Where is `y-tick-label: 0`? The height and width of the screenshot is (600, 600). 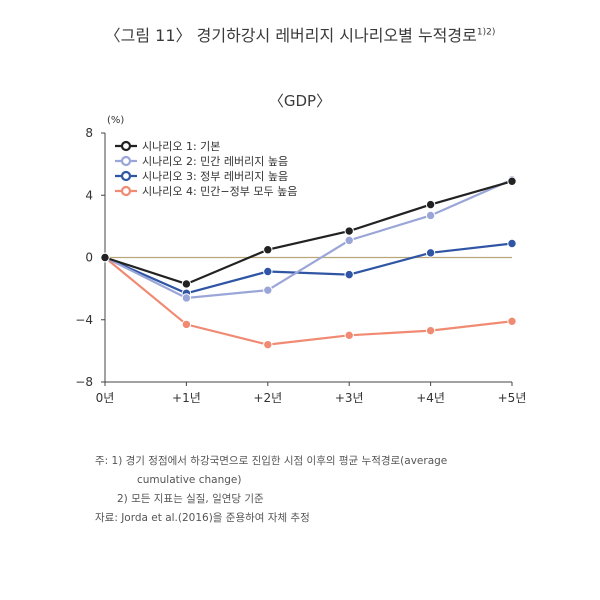
y-tick-label: 0 is located at coordinates (89, 258).